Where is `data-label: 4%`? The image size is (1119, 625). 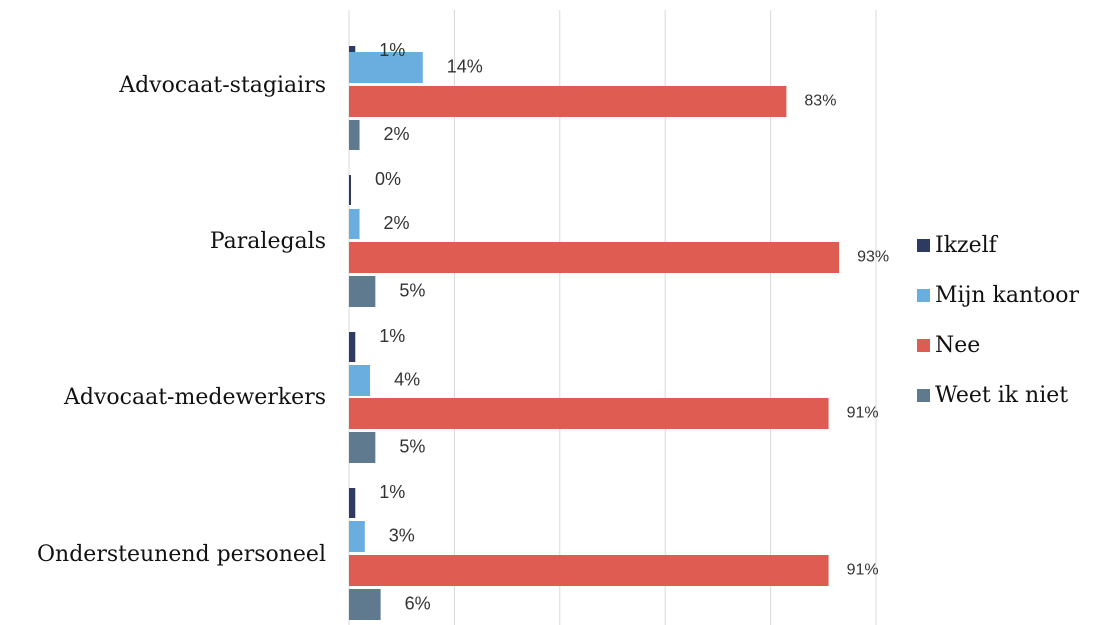
data-label: 4% is located at coordinates (407, 379).